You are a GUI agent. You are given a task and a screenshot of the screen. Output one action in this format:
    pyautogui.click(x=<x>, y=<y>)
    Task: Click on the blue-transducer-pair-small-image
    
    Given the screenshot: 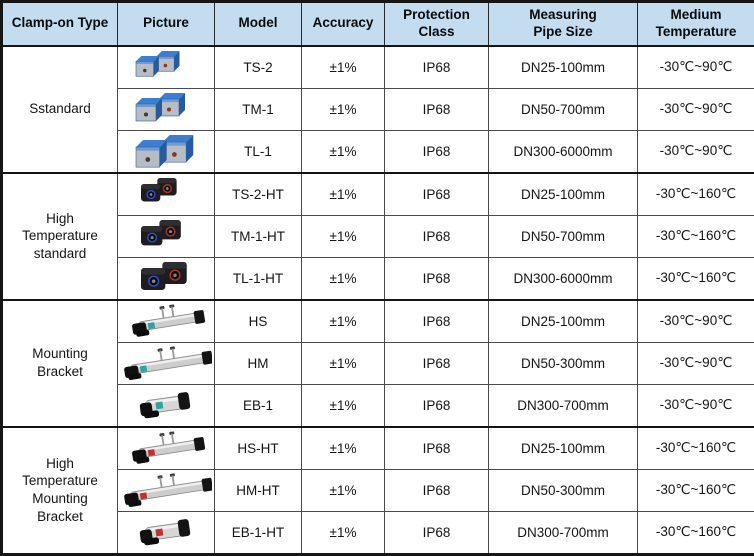 What is the action you would take?
    pyautogui.click(x=166, y=66)
    